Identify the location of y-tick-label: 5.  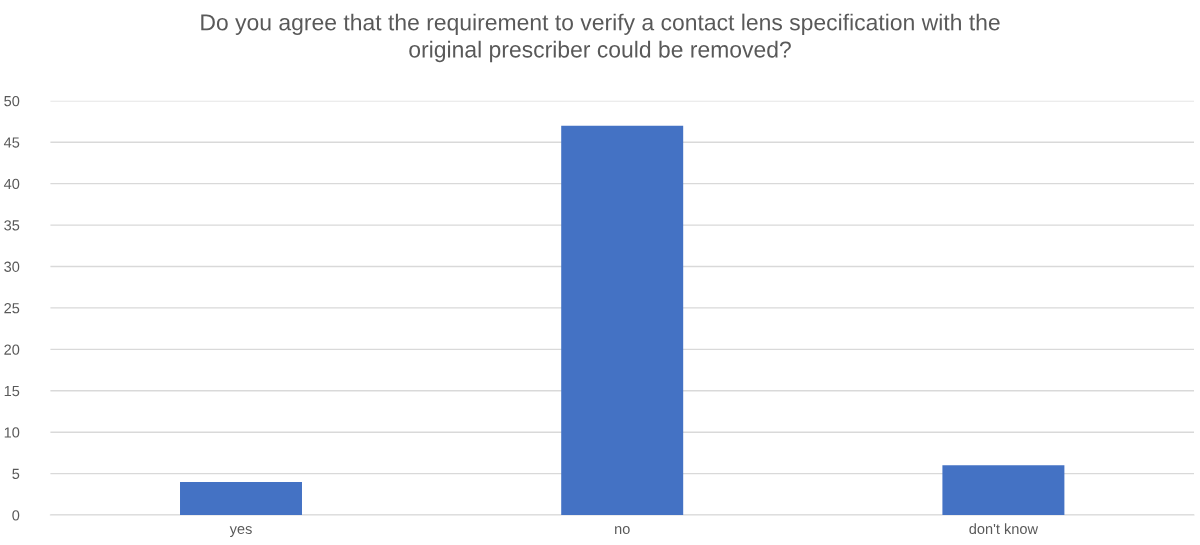
(16, 474).